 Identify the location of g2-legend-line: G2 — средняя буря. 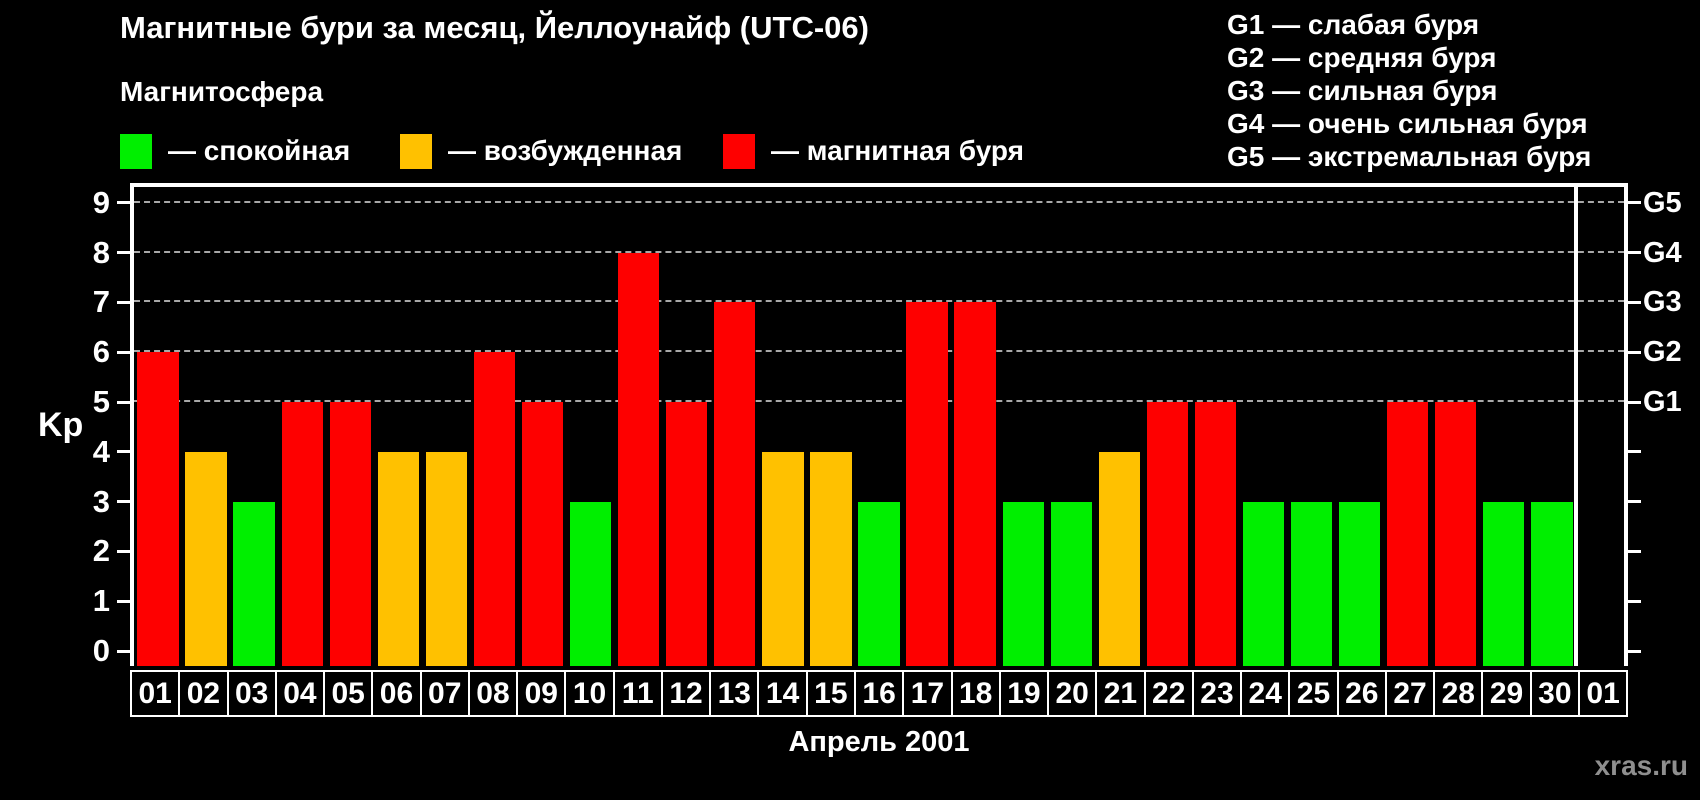
(1362, 57).